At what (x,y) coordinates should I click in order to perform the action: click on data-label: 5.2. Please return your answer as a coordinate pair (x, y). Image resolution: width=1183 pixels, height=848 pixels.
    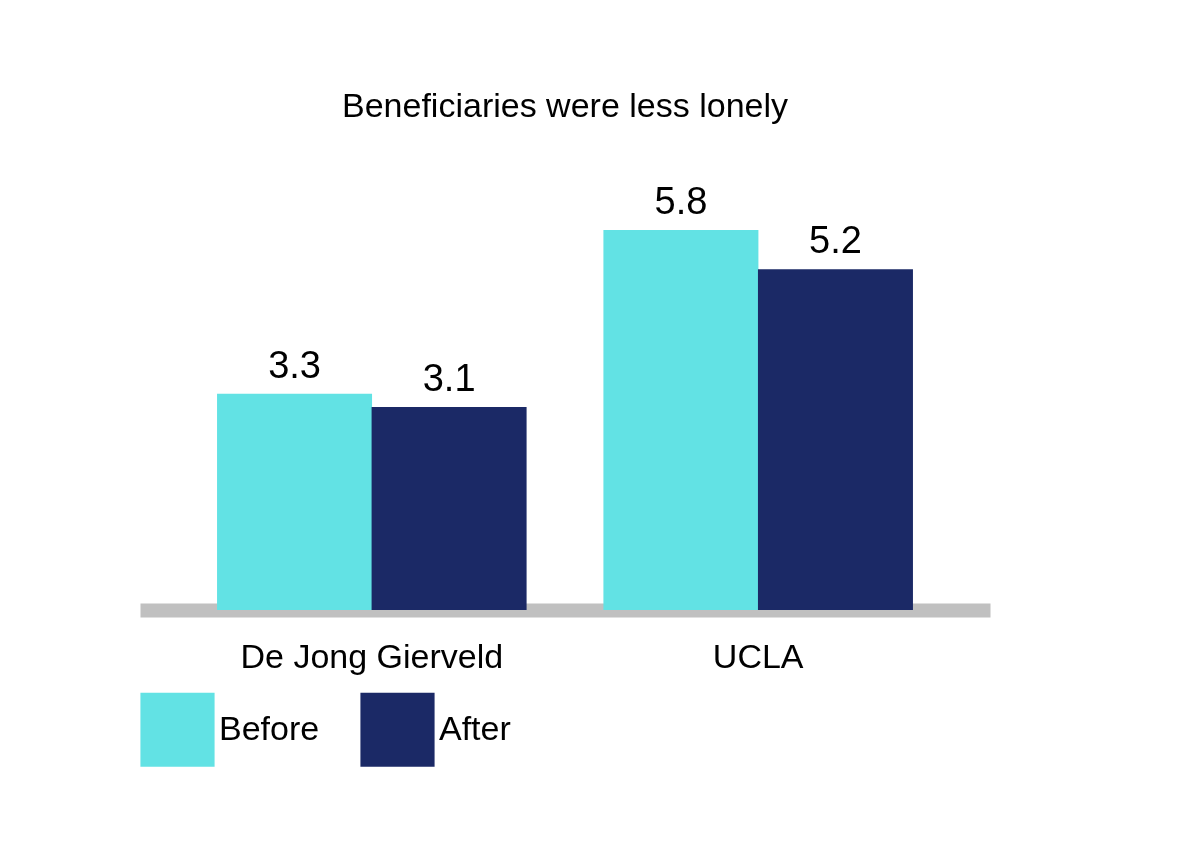
    Looking at the image, I should click on (835, 240).